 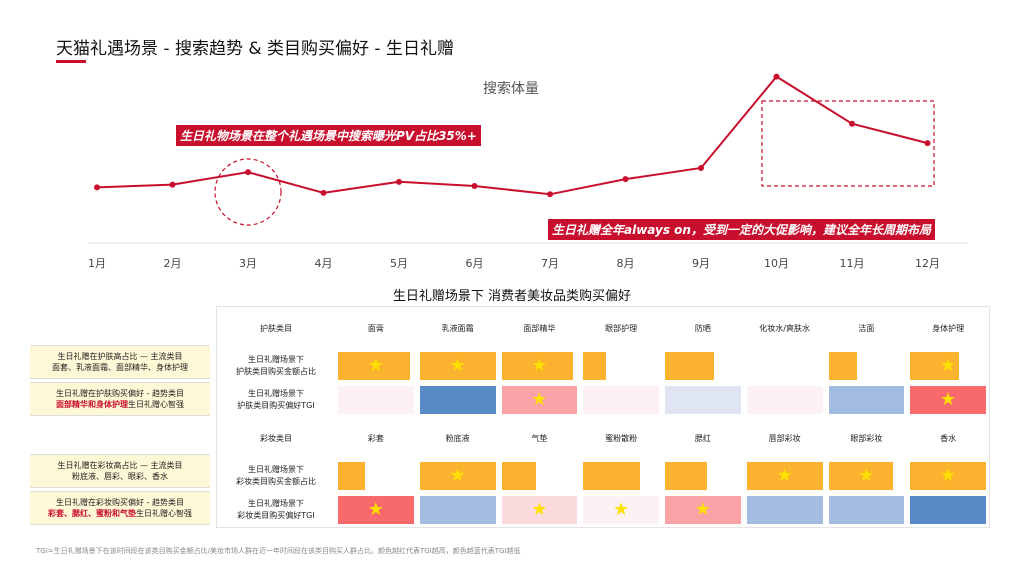 What do you see at coordinates (852, 263) in the screenshot?
I see `x-tick-label: 11月` at bounding box center [852, 263].